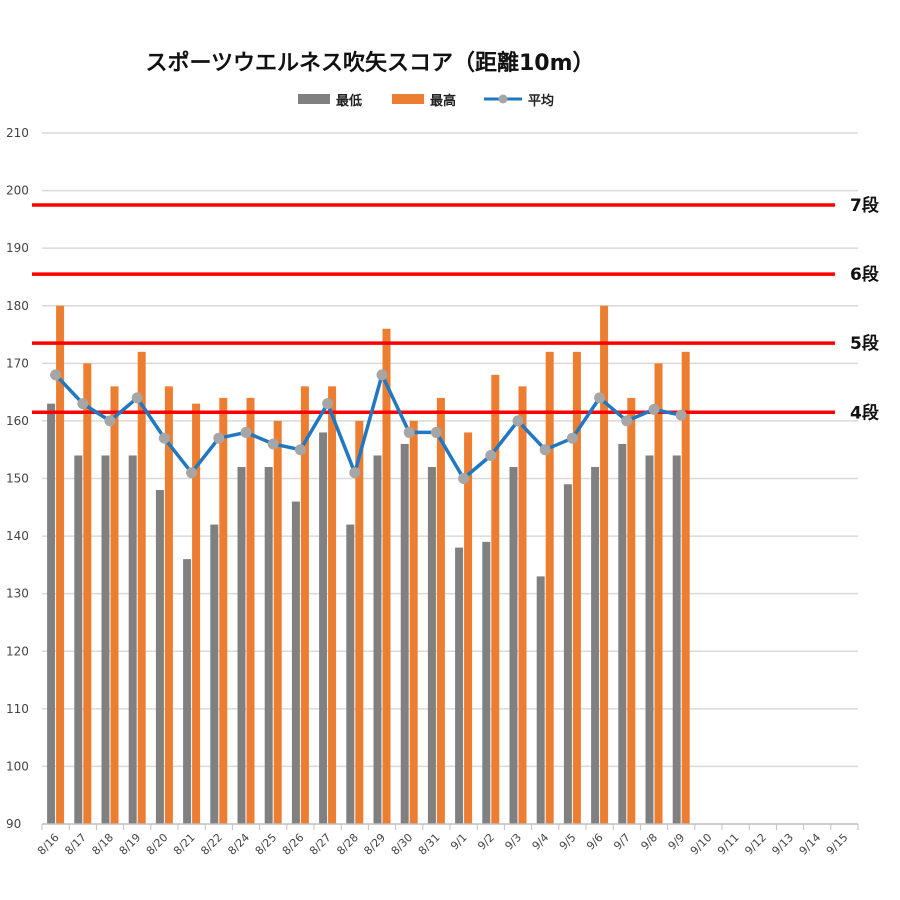 This screenshot has height=900, width=900. What do you see at coordinates (17, 248) in the screenshot?
I see `y-tick-label: 190` at bounding box center [17, 248].